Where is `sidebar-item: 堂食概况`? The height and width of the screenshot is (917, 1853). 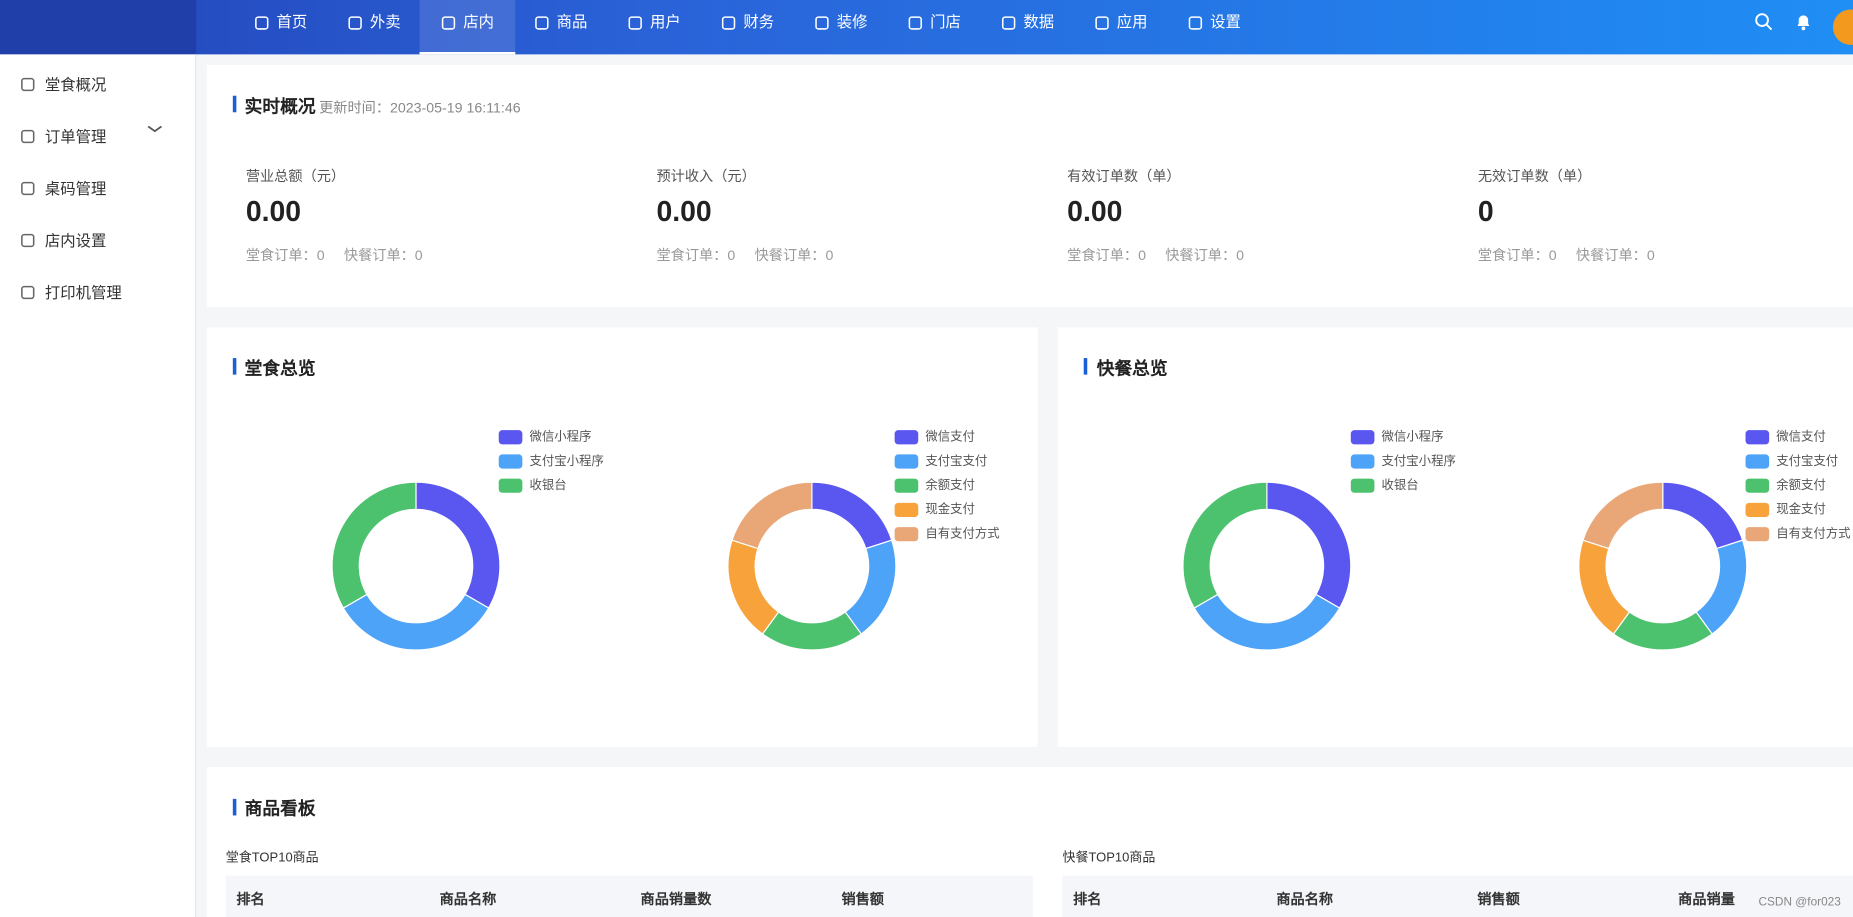
sidebar-item: 堂食概况 is located at coordinates (63, 83).